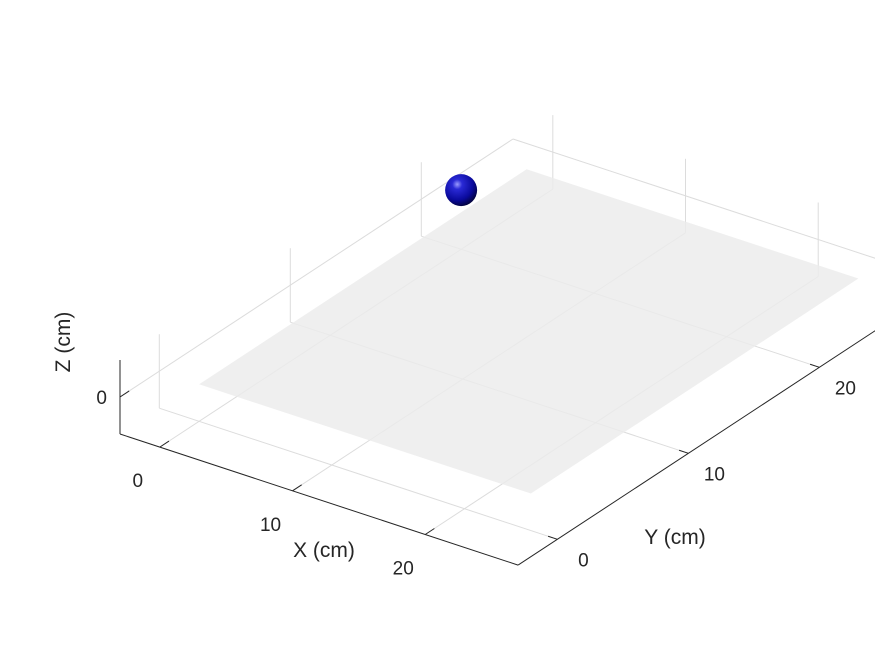  What do you see at coordinates (124, 394) in the screenshot?
I see `z-tick` at bounding box center [124, 394].